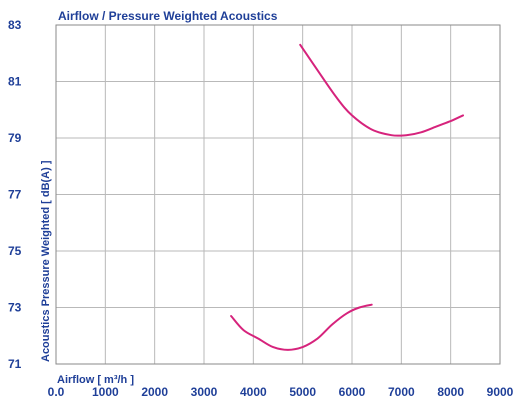 The width and height of the screenshot is (525, 402). I want to click on y-tick-label: 83, so click(15, 25).